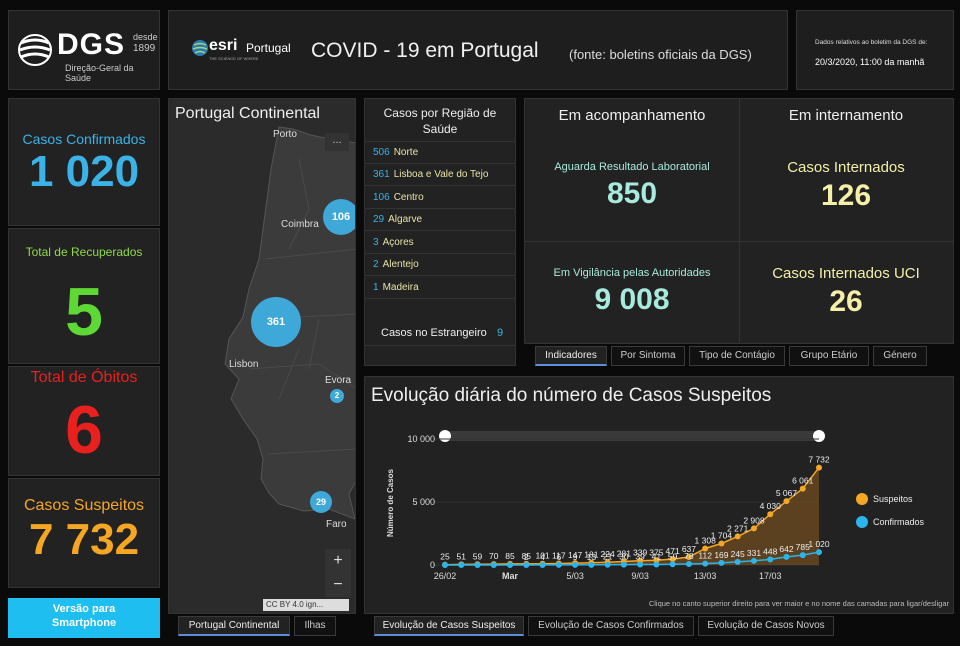  What do you see at coordinates (338, 585) in the screenshot?
I see `zoom-out-button: −` at bounding box center [338, 585].